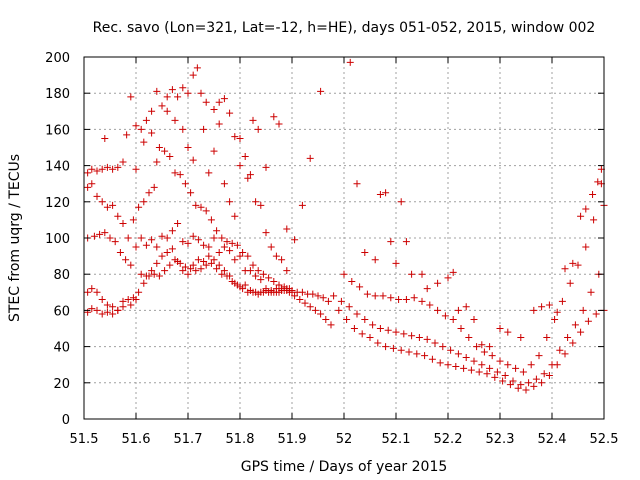 This screenshot has height=480, width=640. What do you see at coordinates (136, 439) in the screenshot?
I see `x-tick-label: 51.6` at bounding box center [136, 439].